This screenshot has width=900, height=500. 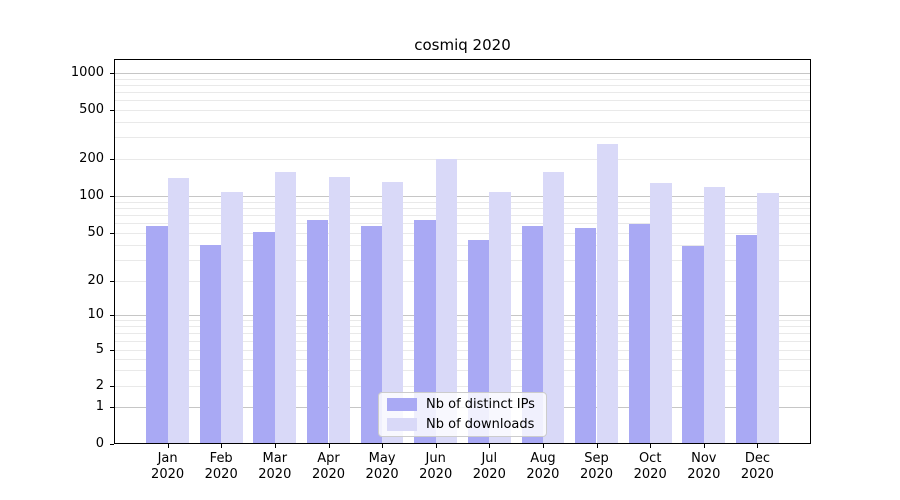 What do you see at coordinates (95, 280) in the screenshot?
I see `y-tick-label: 20` at bounding box center [95, 280].